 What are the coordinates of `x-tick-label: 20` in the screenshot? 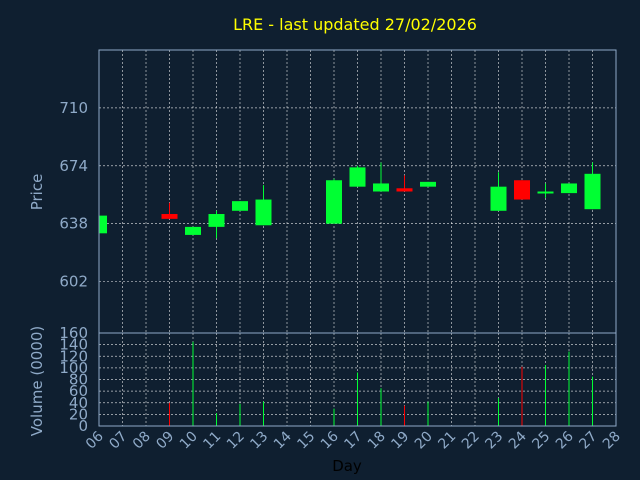 It's located at (424, 441).